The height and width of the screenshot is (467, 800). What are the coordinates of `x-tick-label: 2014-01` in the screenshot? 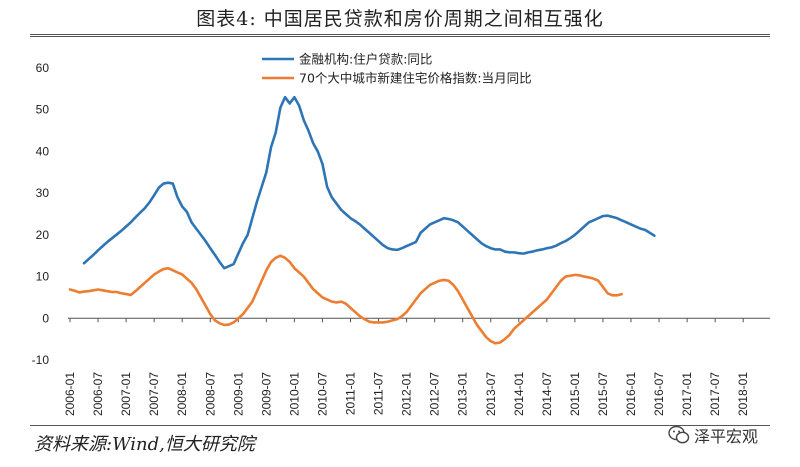 It's located at (519, 394).